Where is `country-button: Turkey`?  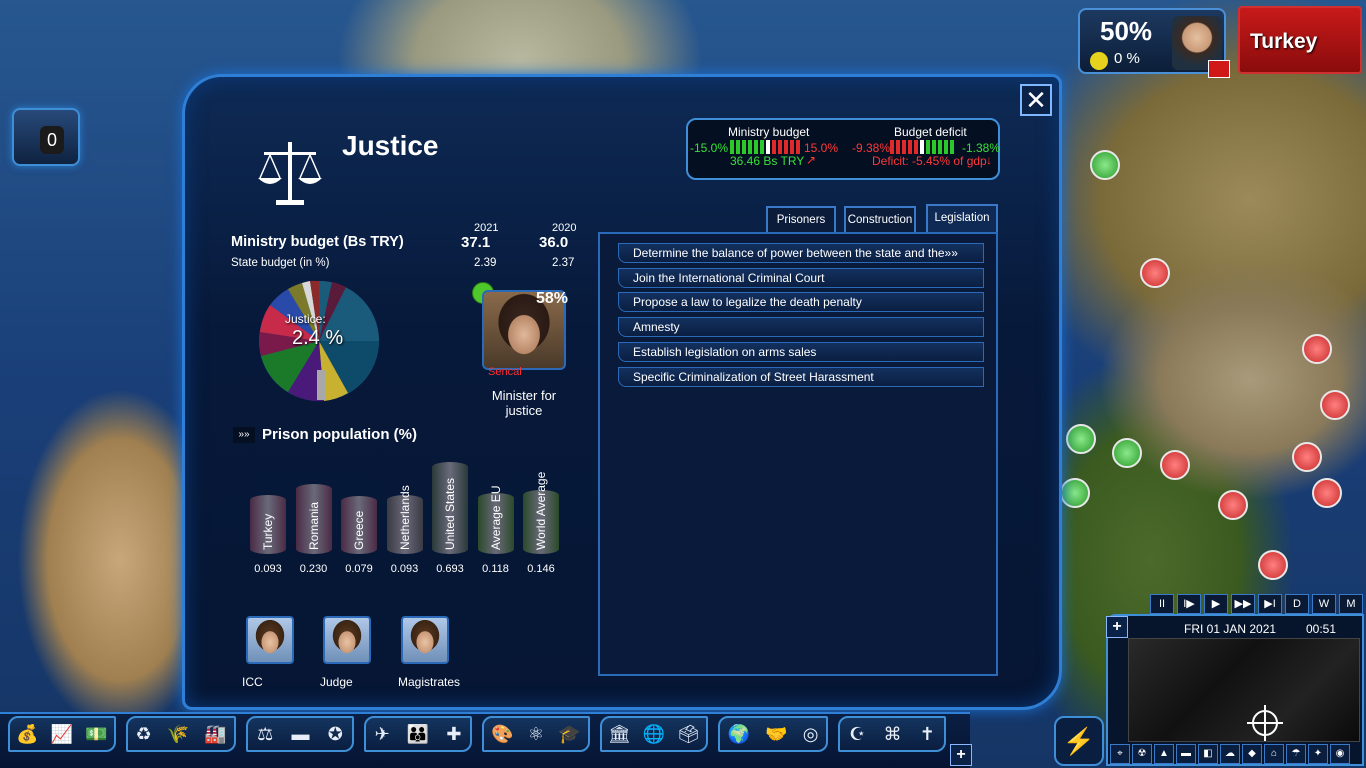 country-button: Turkey is located at coordinates (1300, 40).